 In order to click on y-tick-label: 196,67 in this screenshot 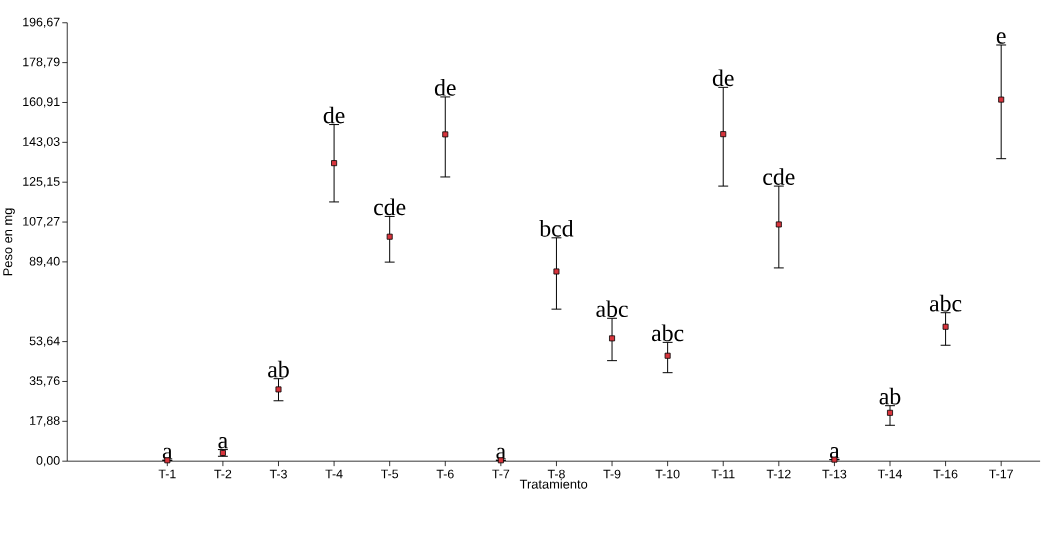, I will do `click(41, 22)`.